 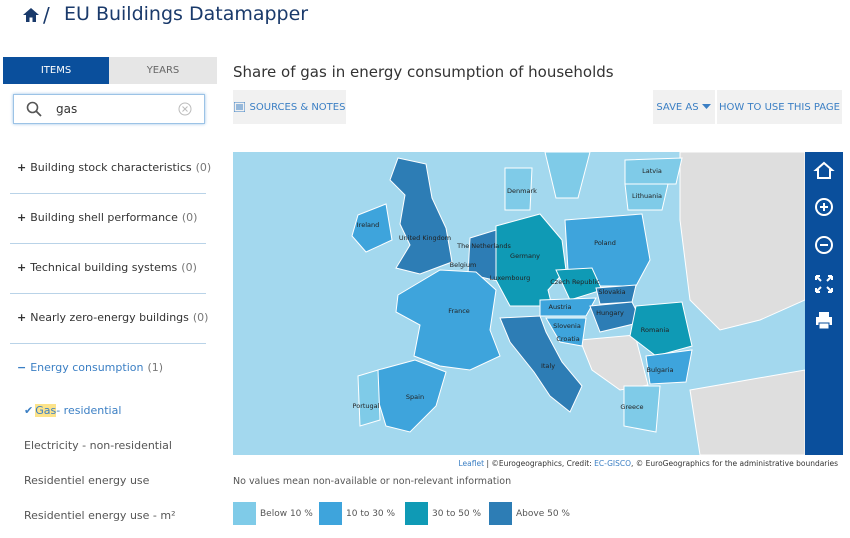 What do you see at coordinates (72, 410) in the screenshot?
I see `item: ✔ Gas- residential` at bounding box center [72, 410].